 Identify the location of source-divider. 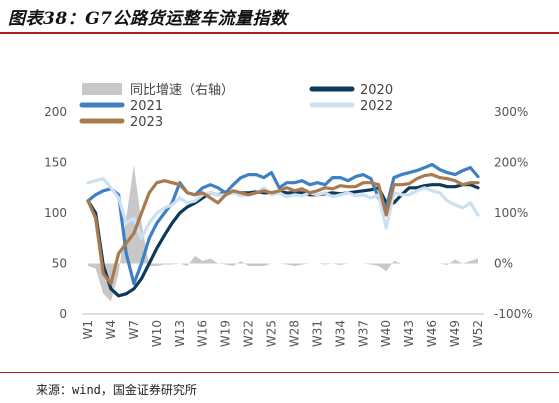
(279, 372).